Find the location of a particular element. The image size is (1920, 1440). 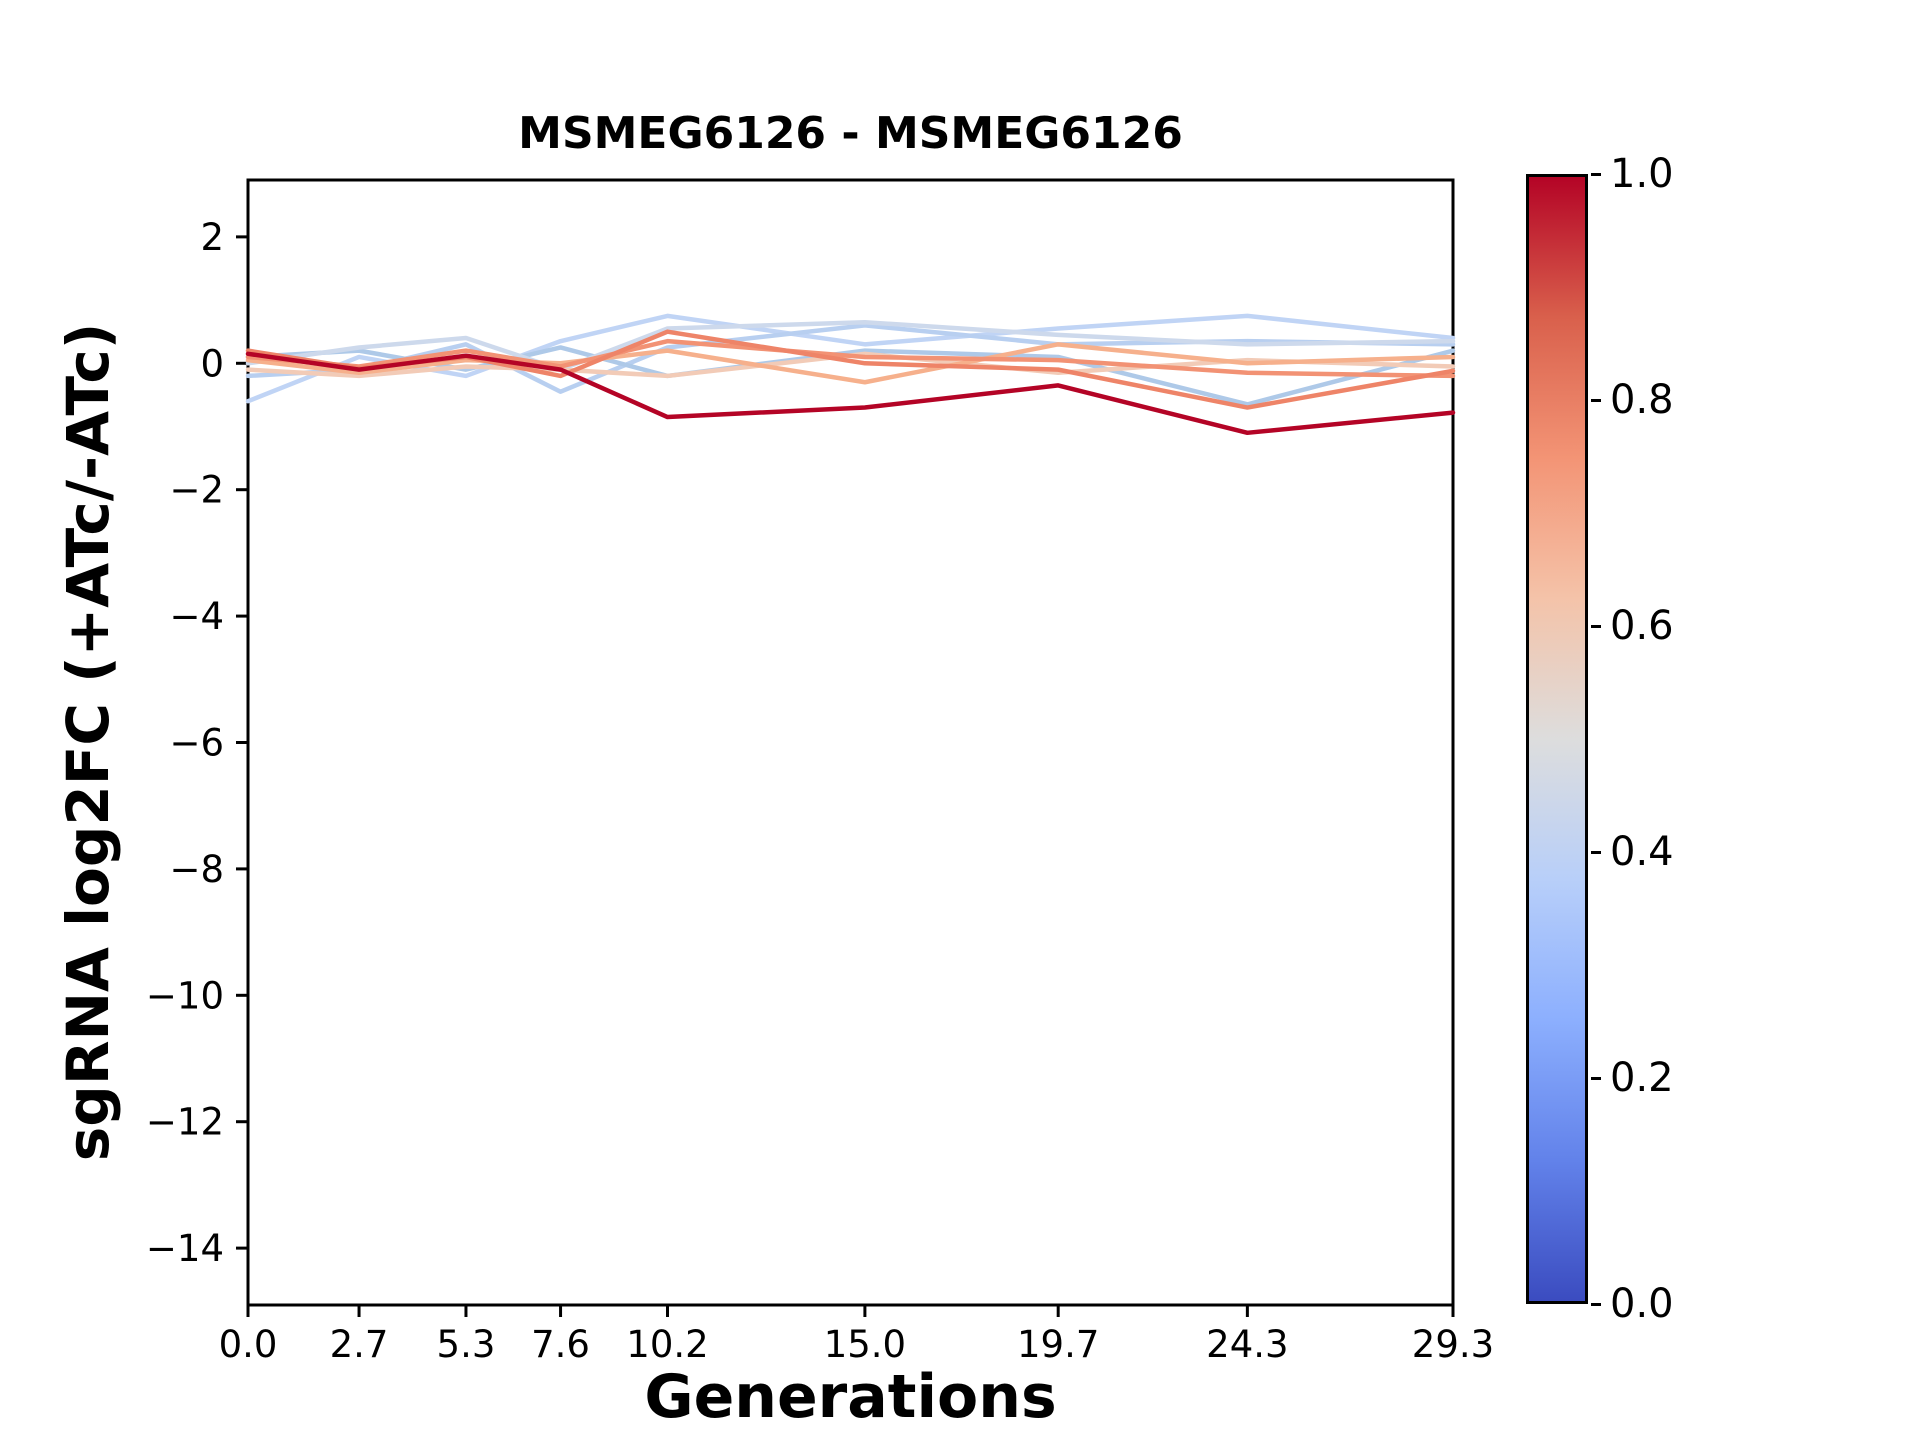

x-tick-label: 19.7 is located at coordinates (1058, 1344).